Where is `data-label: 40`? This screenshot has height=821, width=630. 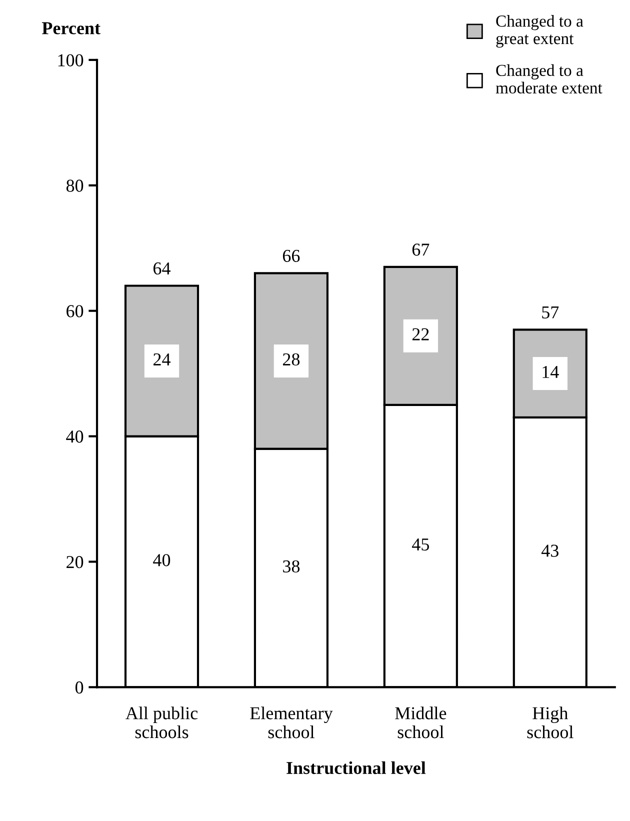 data-label: 40 is located at coordinates (161, 560).